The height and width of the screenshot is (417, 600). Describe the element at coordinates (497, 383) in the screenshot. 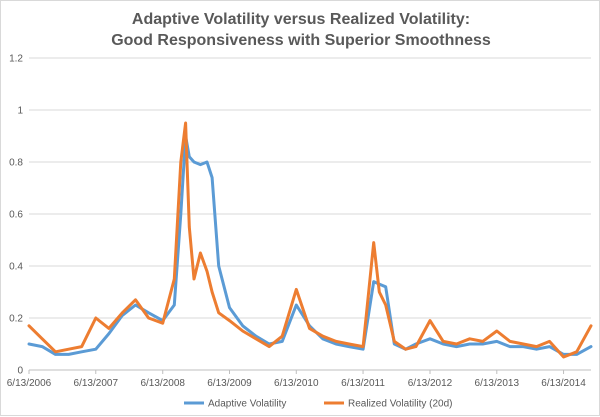

I see `x-tick-label: 6/13/2013` at that location.